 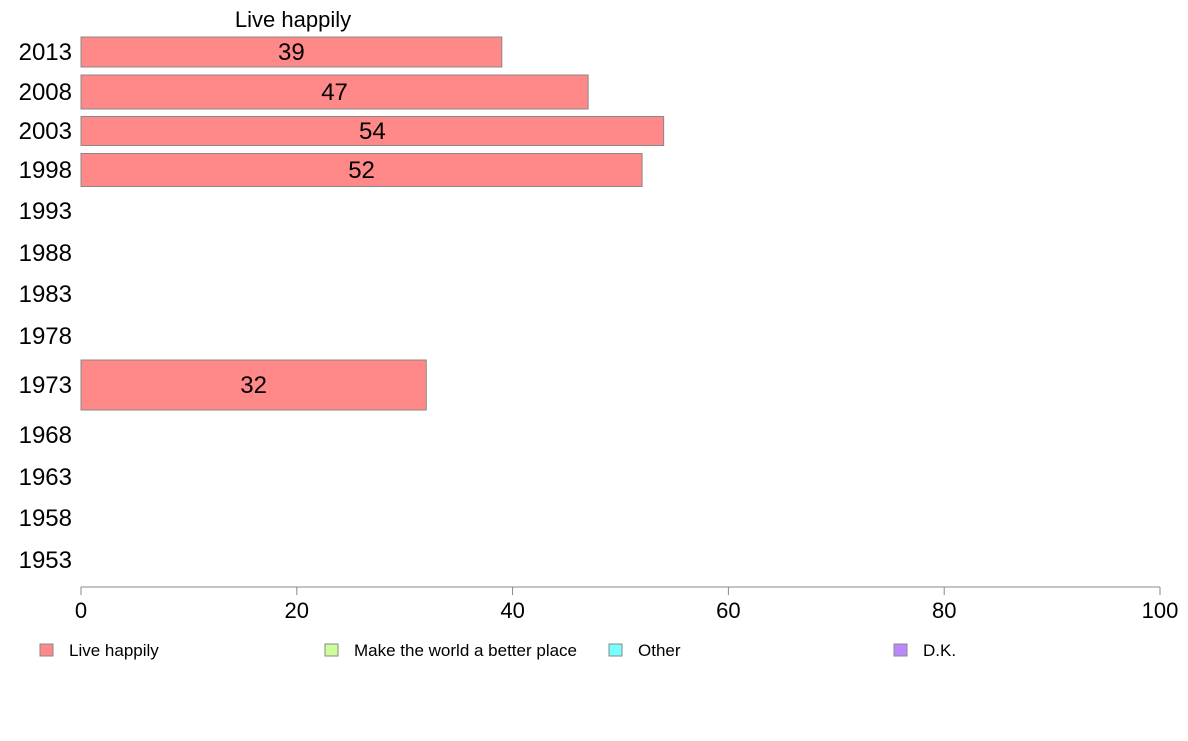 What do you see at coordinates (944, 610) in the screenshot?
I see `x-tick-label: 80` at bounding box center [944, 610].